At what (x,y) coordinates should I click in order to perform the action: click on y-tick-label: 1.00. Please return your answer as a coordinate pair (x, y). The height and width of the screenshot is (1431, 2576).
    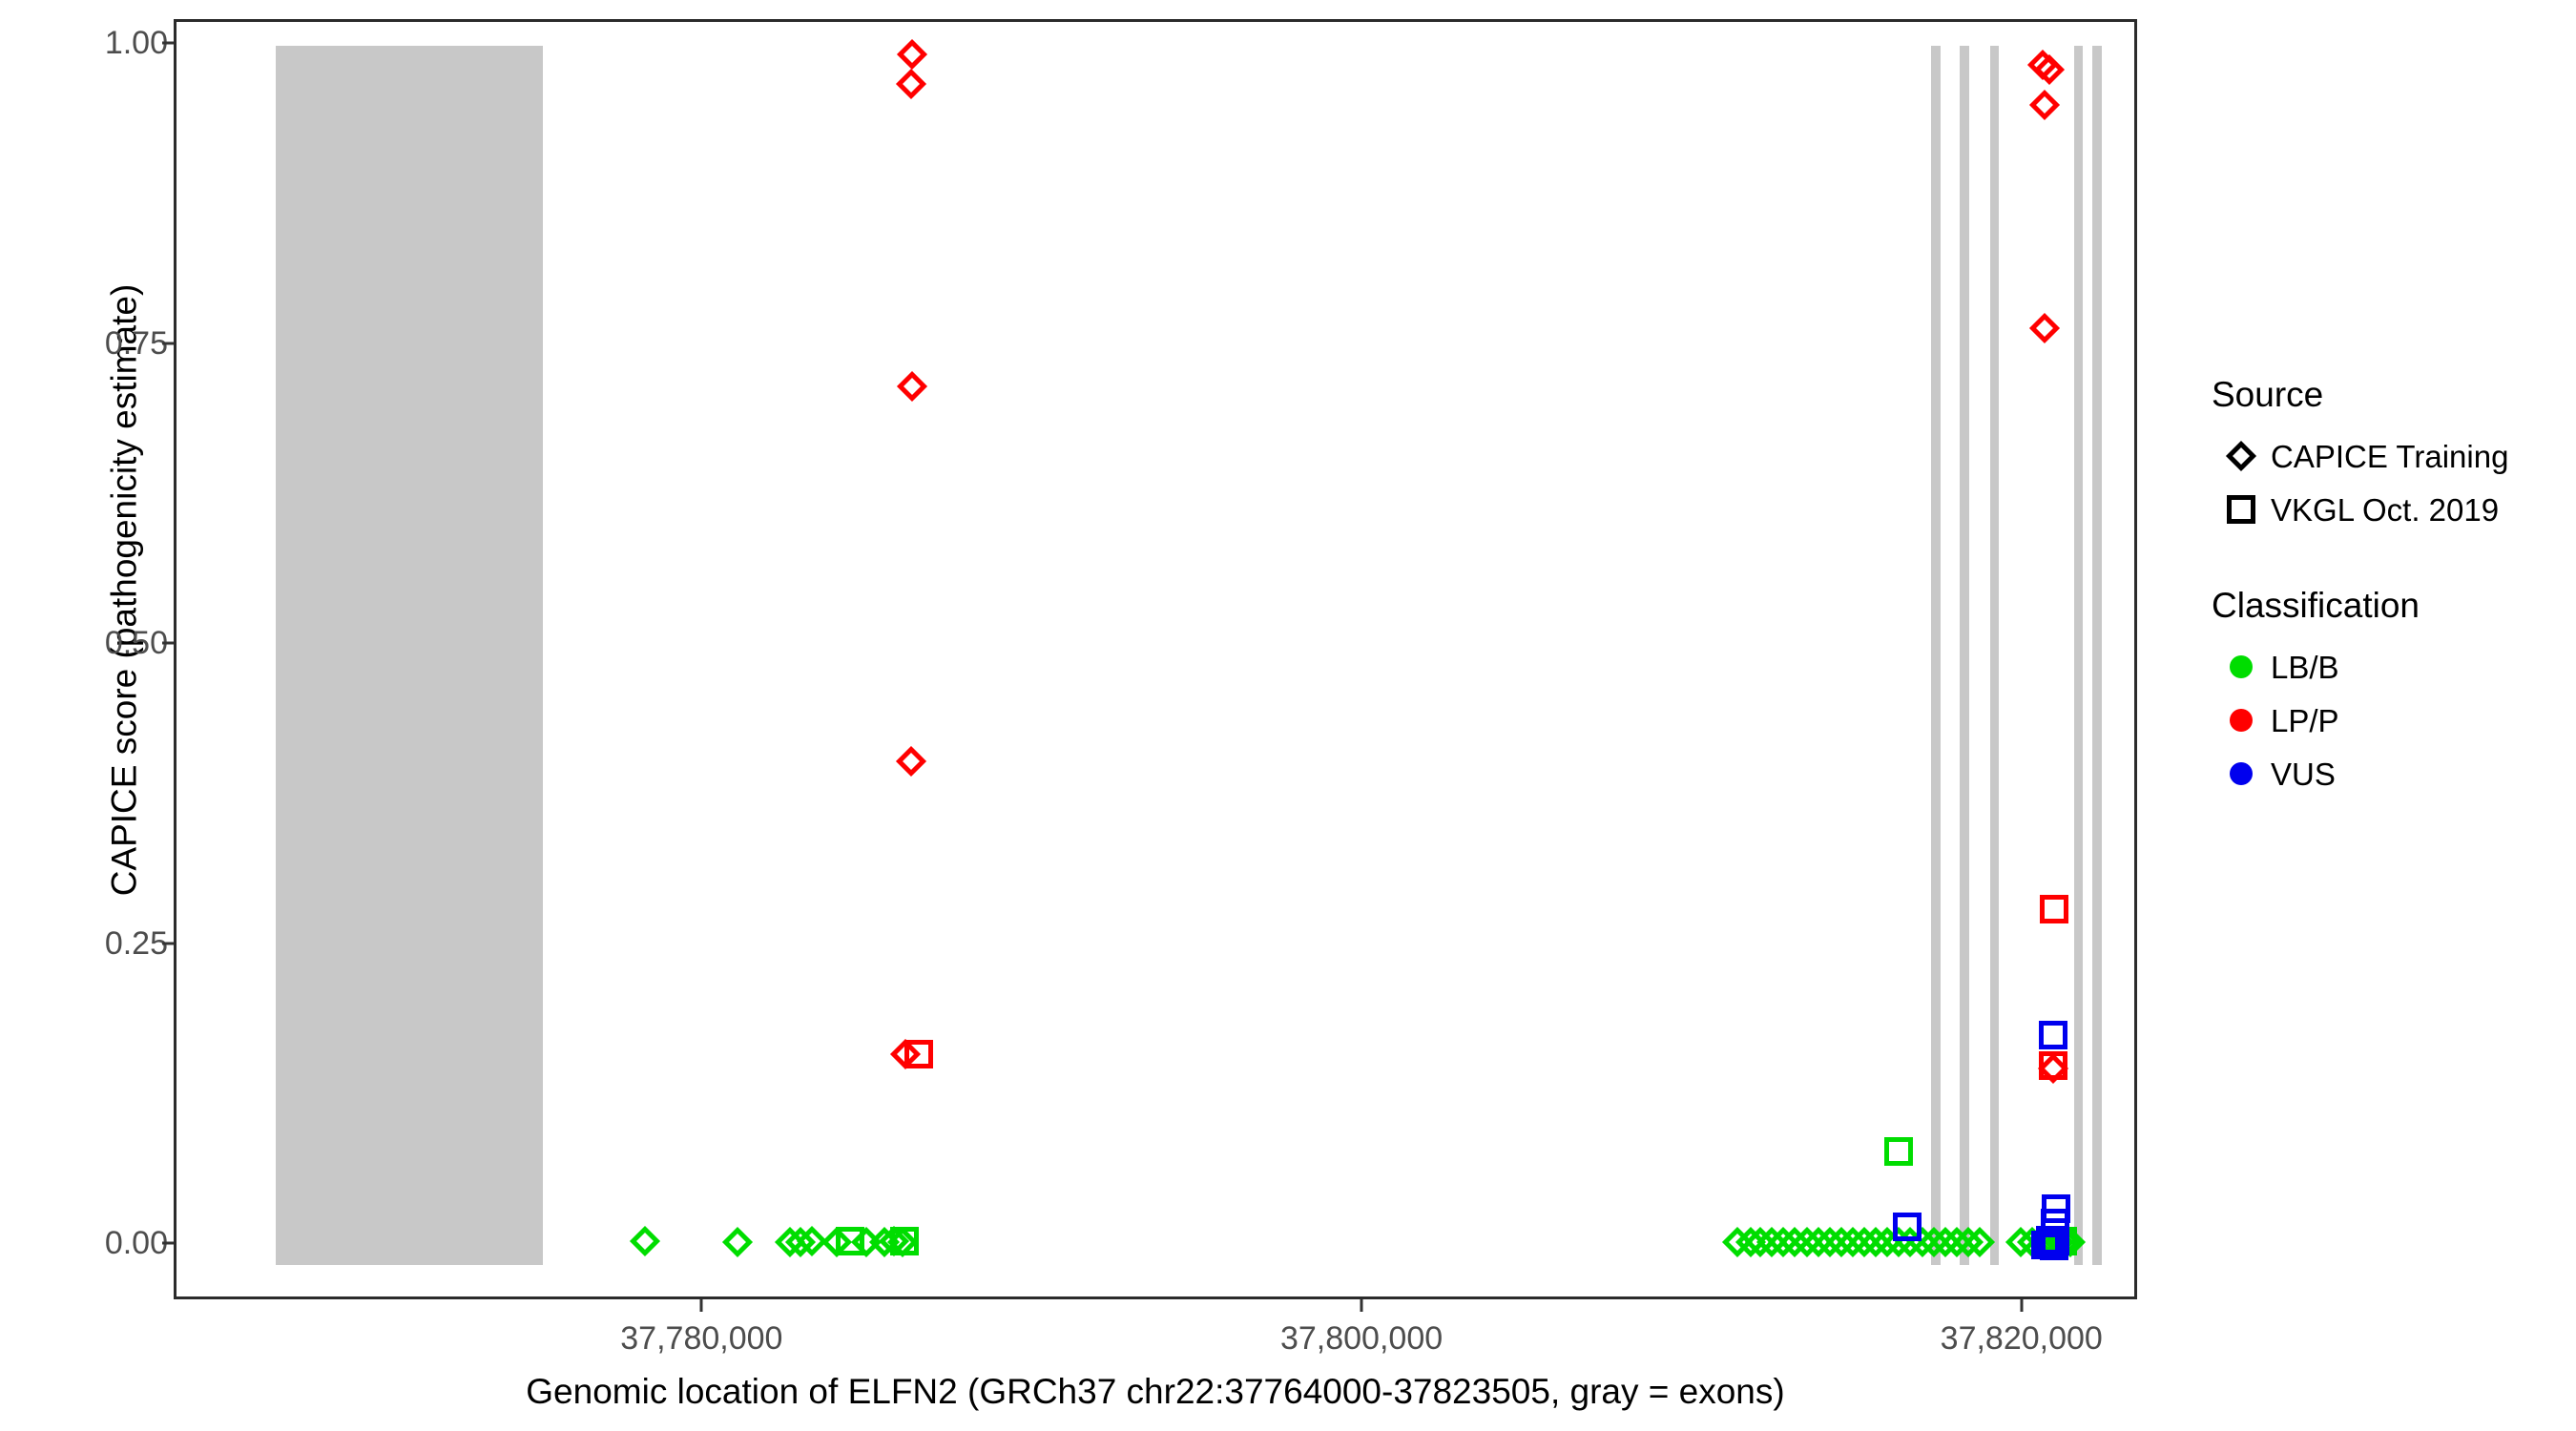
    Looking at the image, I should click on (136, 43).